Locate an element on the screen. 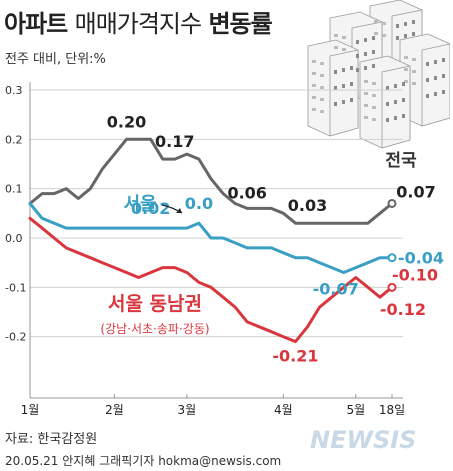  x-tick-label: 18일 is located at coordinates (392, 410).